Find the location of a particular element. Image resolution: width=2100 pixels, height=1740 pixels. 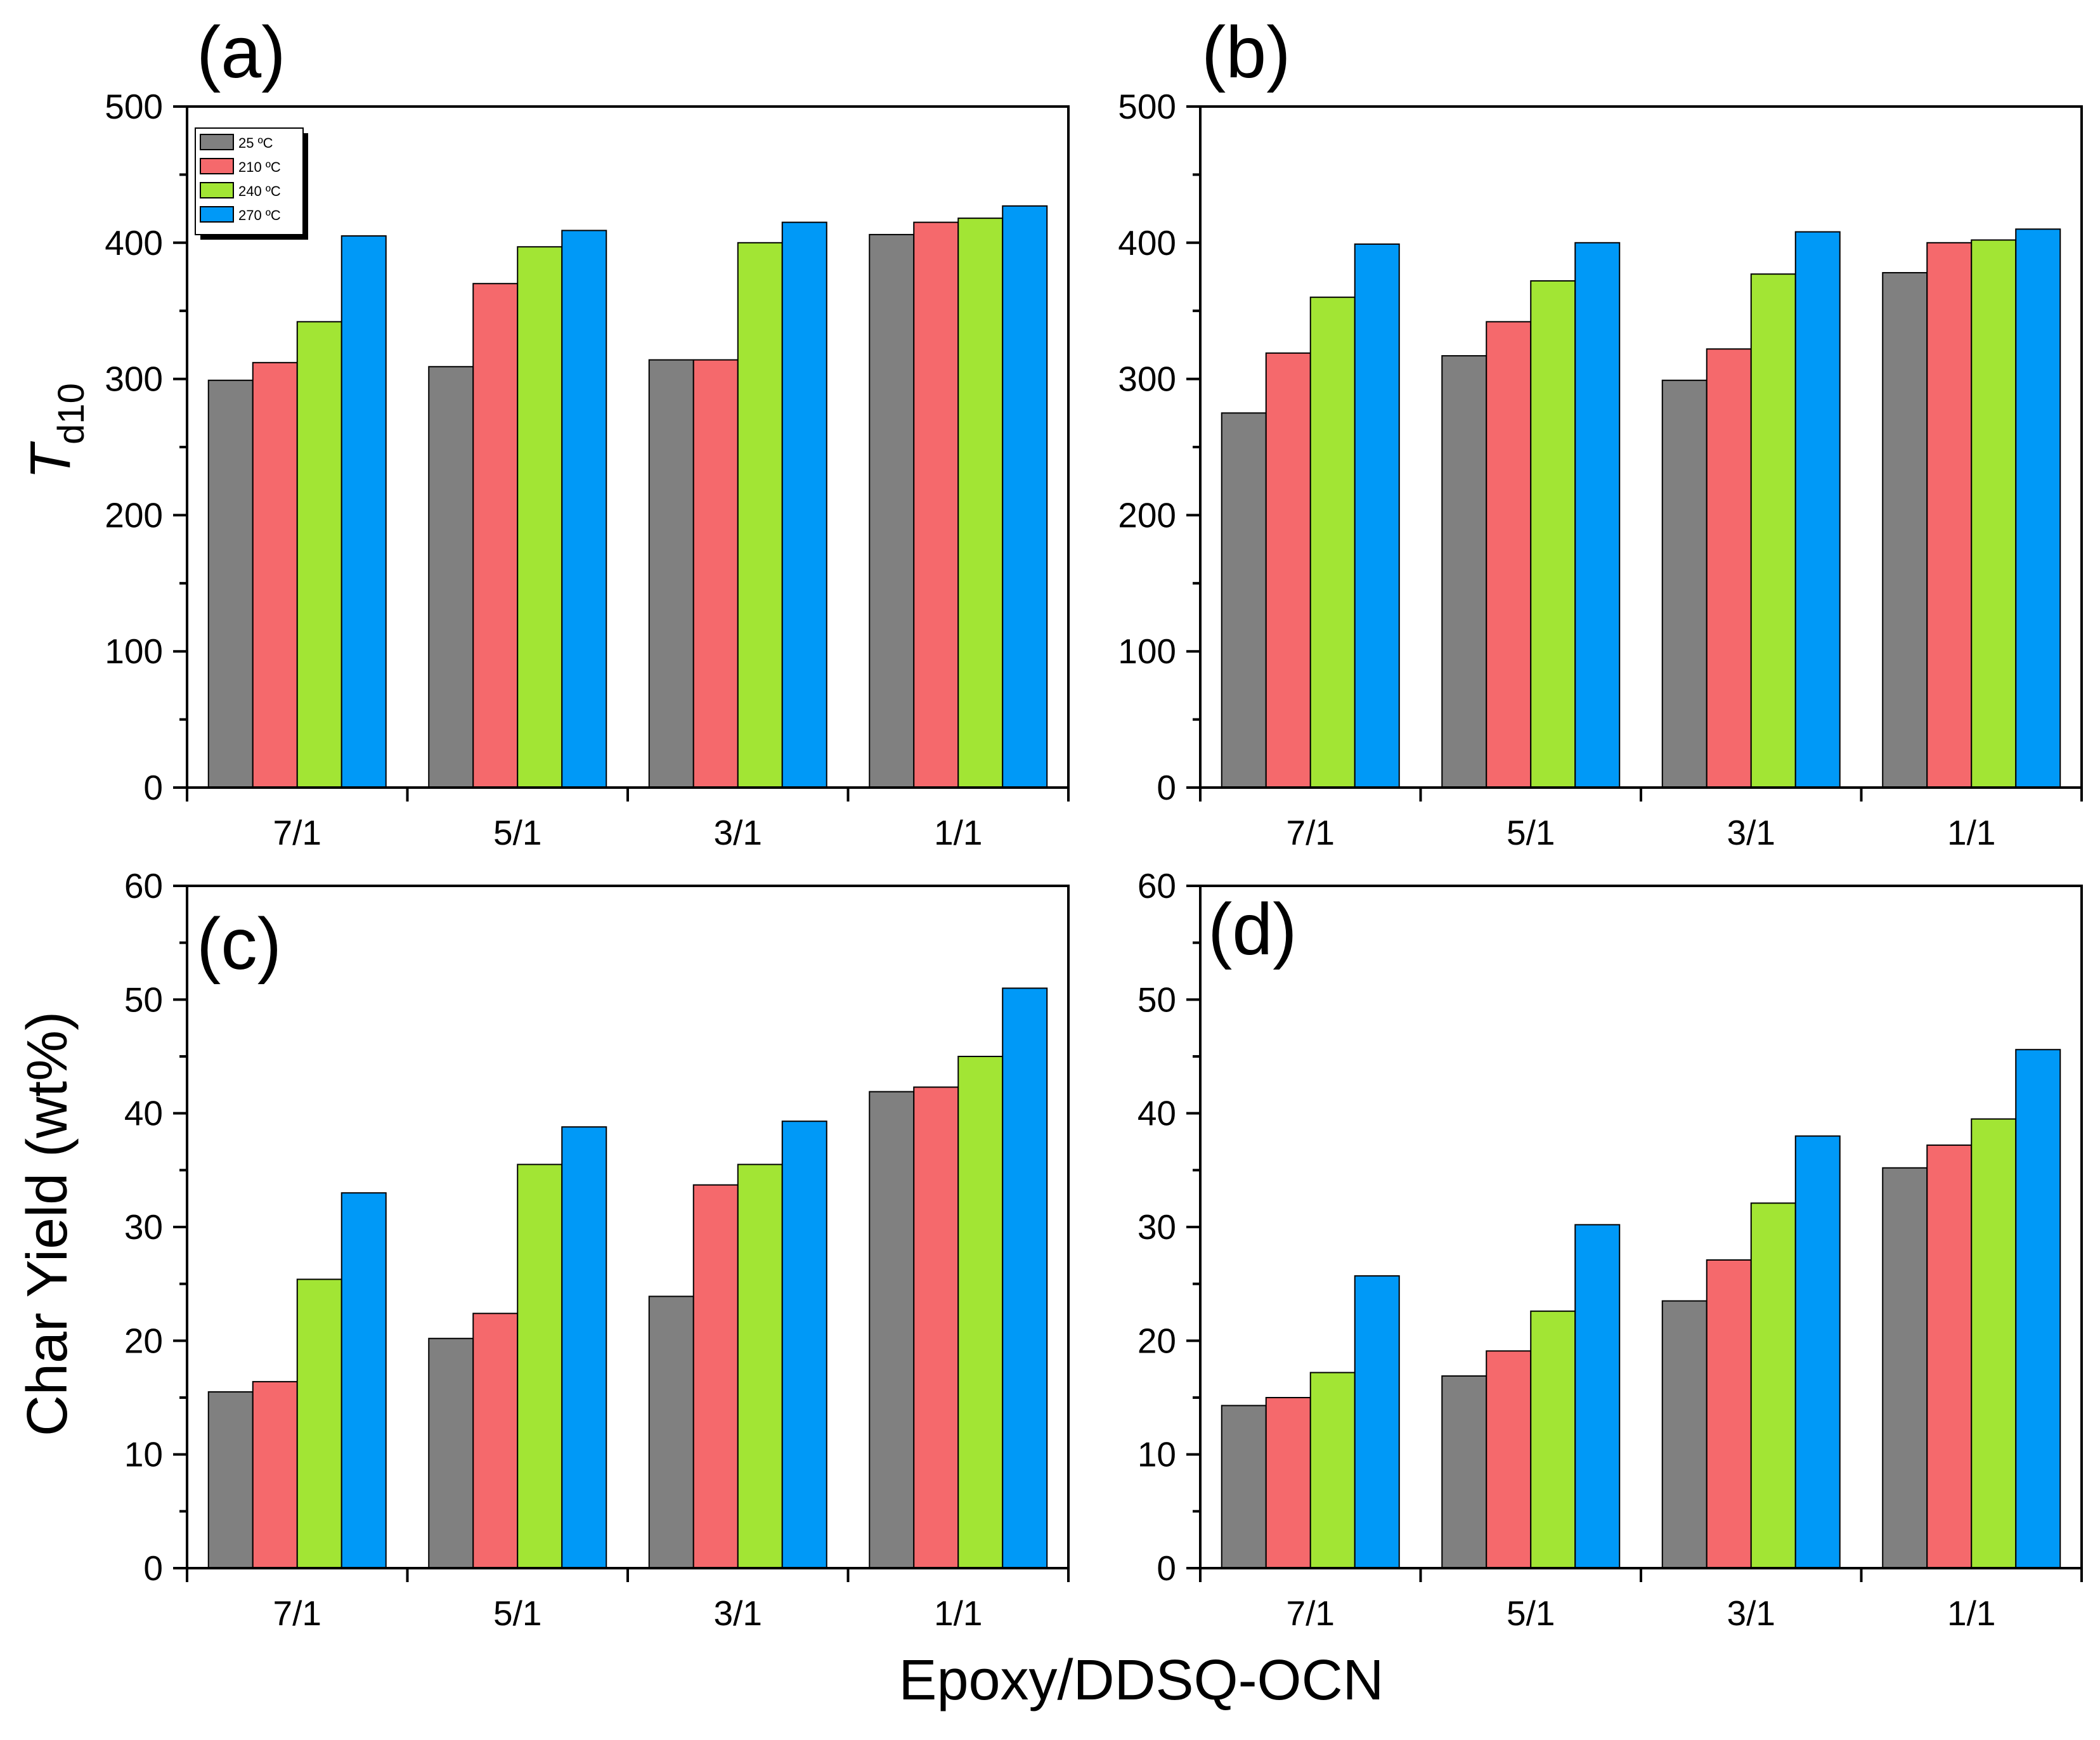

legend-label: 240 ºC is located at coordinates (259, 191).